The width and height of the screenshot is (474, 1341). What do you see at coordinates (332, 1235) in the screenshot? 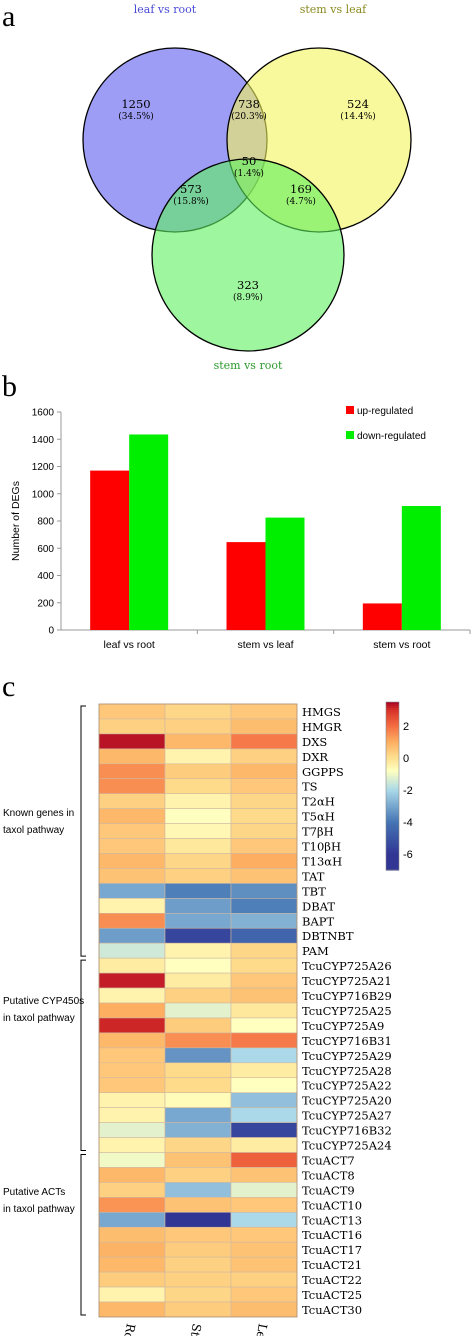
I see `heatmap-row-label: TcuACT16` at bounding box center [332, 1235].